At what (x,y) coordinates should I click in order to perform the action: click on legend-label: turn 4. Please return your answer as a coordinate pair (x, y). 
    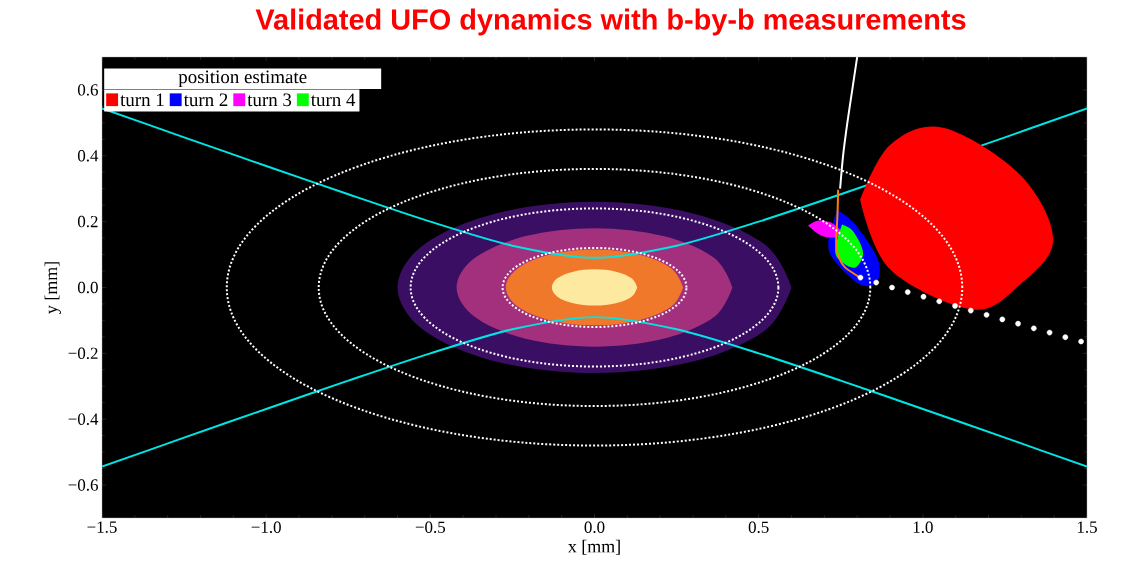
    Looking at the image, I should click on (333, 100).